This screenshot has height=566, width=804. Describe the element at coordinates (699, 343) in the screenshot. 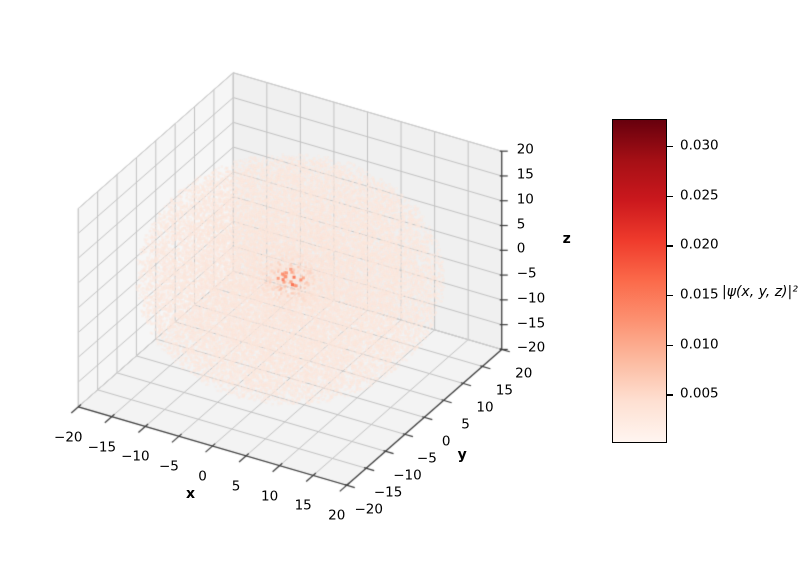

I see `colorbar-tick-label: 0.010` at that location.